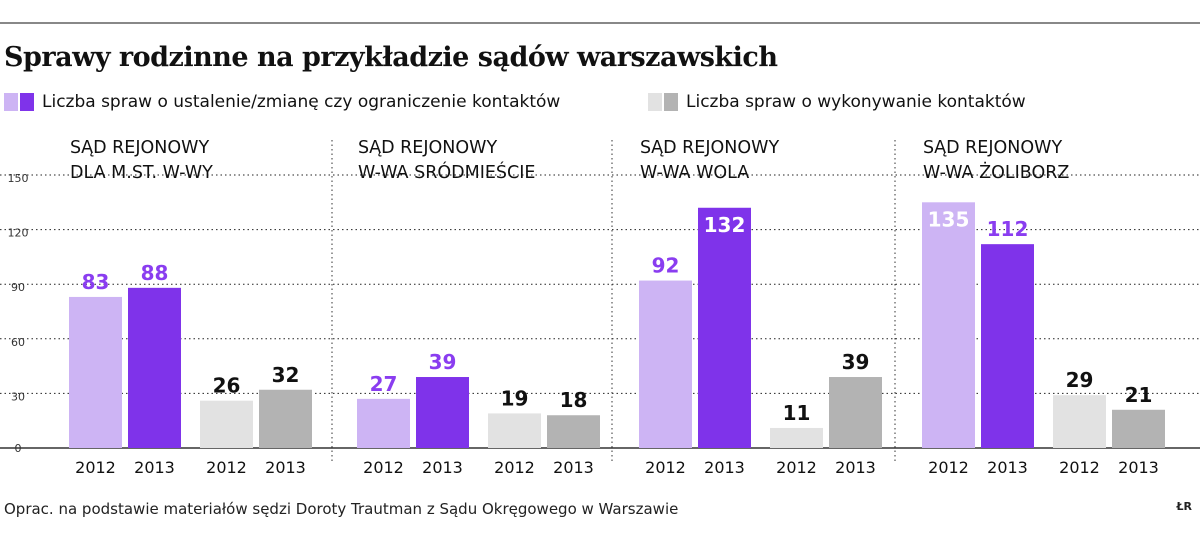 This screenshot has width=1200, height=546. What do you see at coordinates (671, 102) in the screenshot?
I see `legend-swatch-b-2013` at bounding box center [671, 102].